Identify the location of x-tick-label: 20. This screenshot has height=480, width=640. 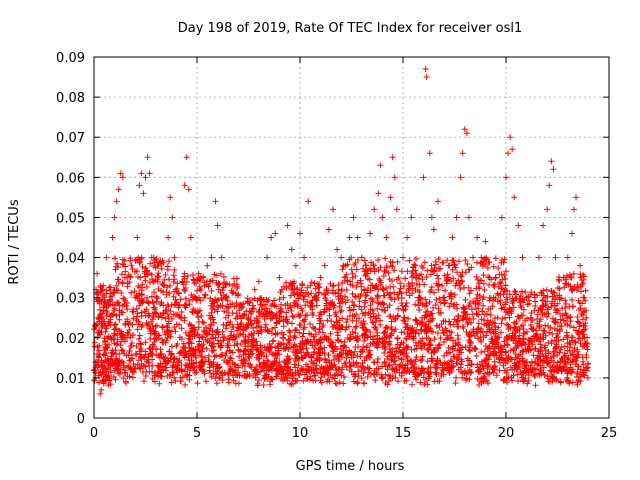
(506, 433).